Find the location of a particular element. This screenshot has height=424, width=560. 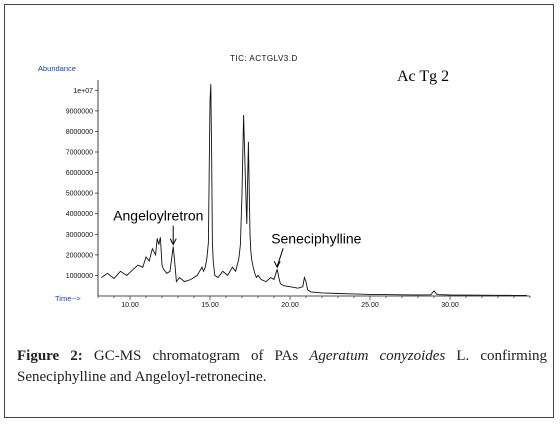

caption-text-pre: GC-MS chromatogram of PAs is located at coordinates (196, 356).